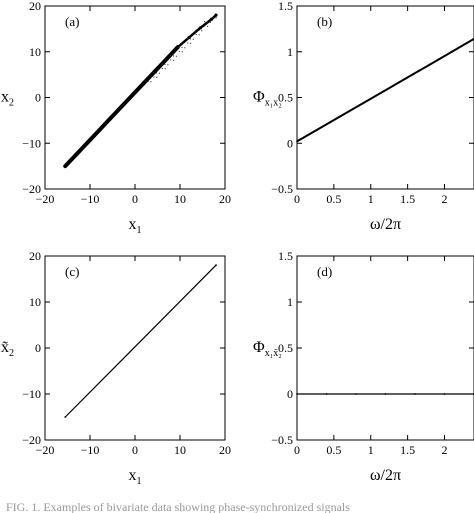 The width and height of the screenshot is (474, 513). I want to click on panel-label: (a), so click(72, 21).